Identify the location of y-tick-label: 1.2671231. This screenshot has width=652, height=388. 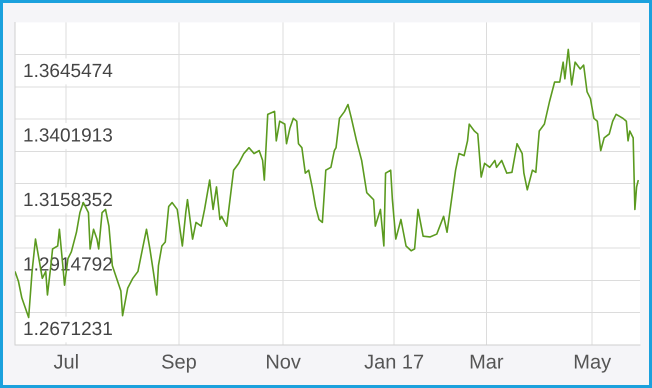
(68, 329).